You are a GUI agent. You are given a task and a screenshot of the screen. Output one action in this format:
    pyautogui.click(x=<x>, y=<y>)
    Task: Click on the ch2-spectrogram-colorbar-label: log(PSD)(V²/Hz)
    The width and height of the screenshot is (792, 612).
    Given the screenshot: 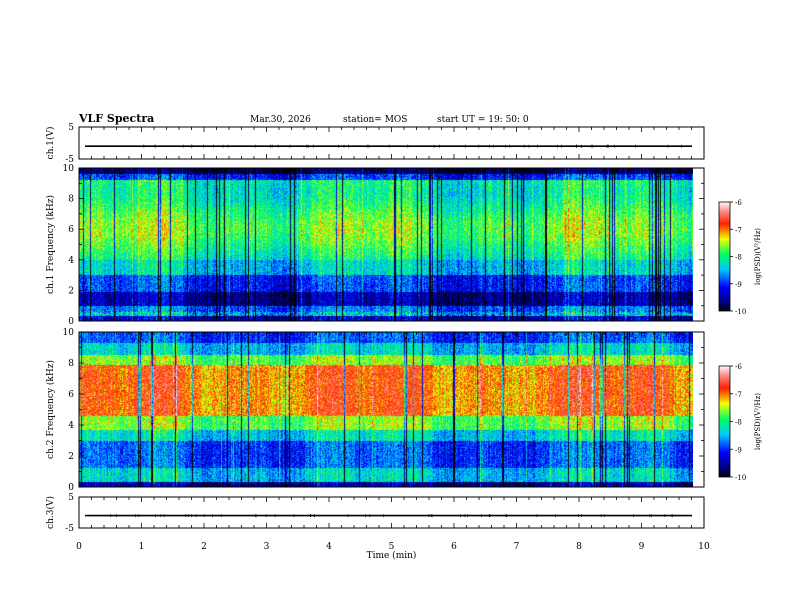 What is the action you would take?
    pyautogui.click(x=758, y=421)
    